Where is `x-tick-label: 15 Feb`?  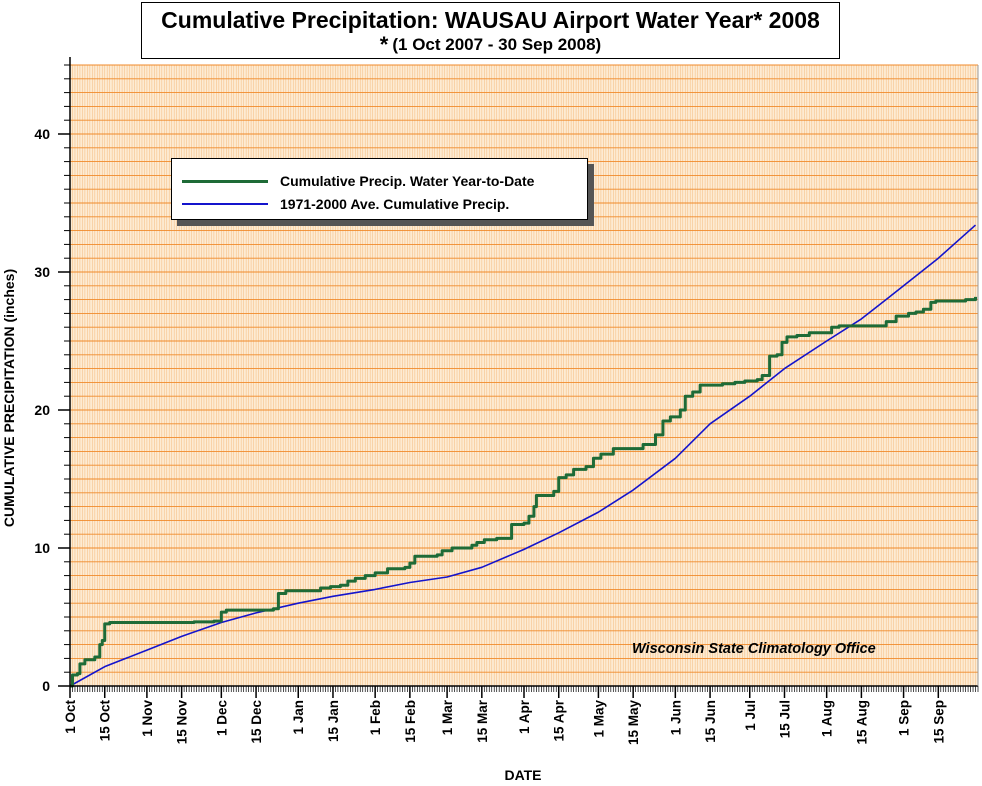 x-tick-label: 15 Feb is located at coordinates (410, 721).